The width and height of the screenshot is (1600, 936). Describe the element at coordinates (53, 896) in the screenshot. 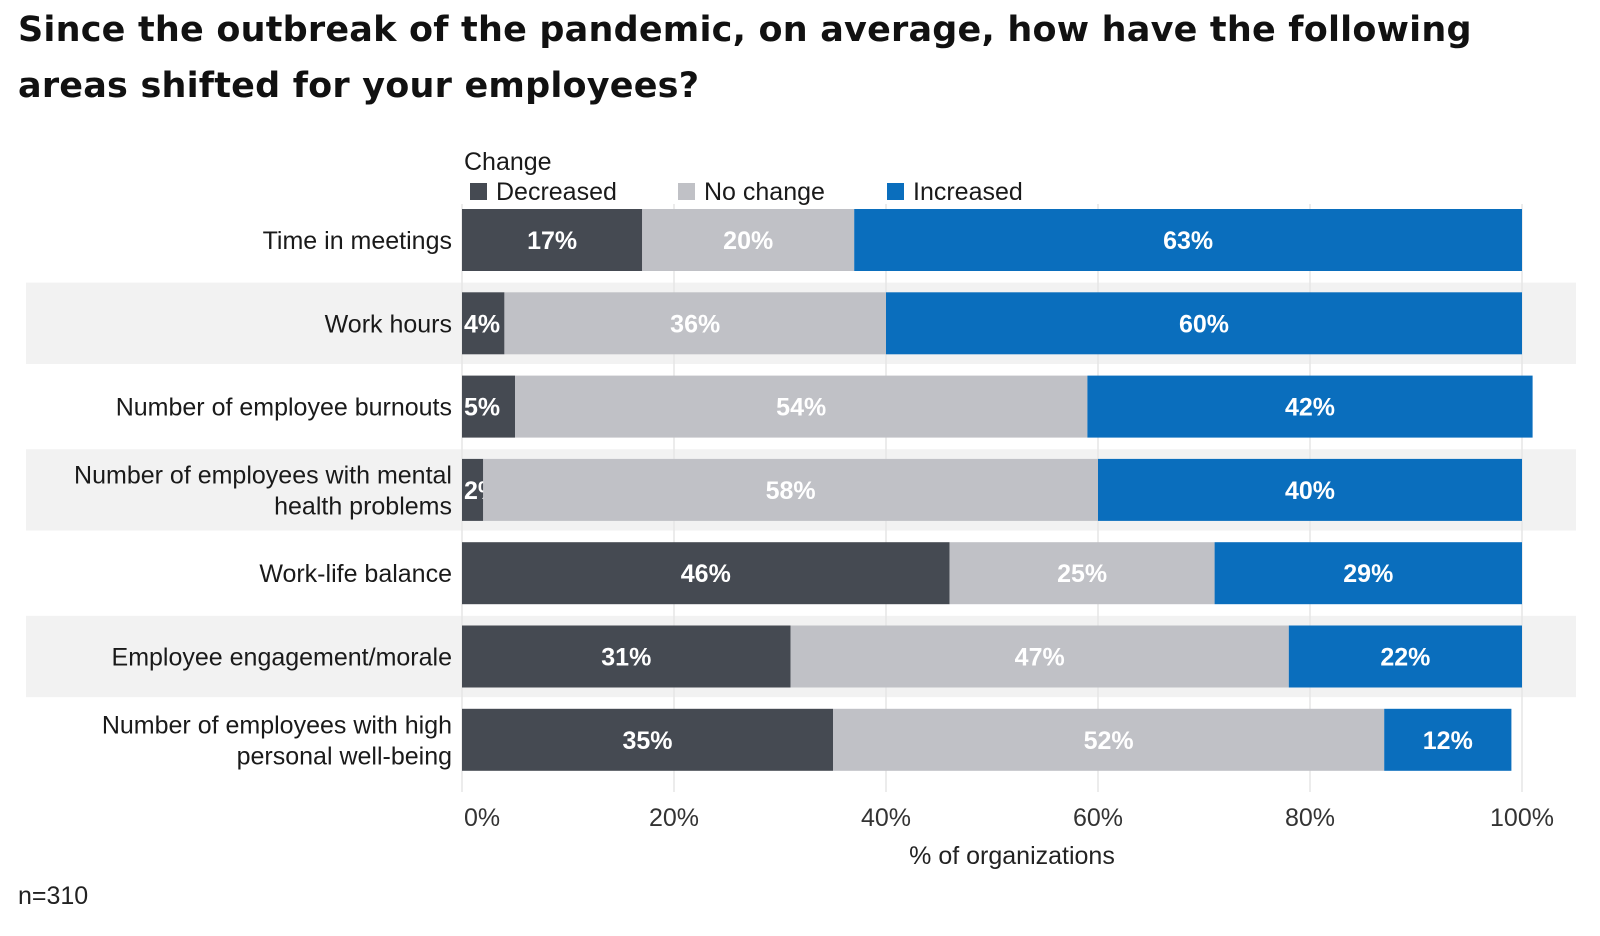

I see `sample-size-note: n=310` at that location.